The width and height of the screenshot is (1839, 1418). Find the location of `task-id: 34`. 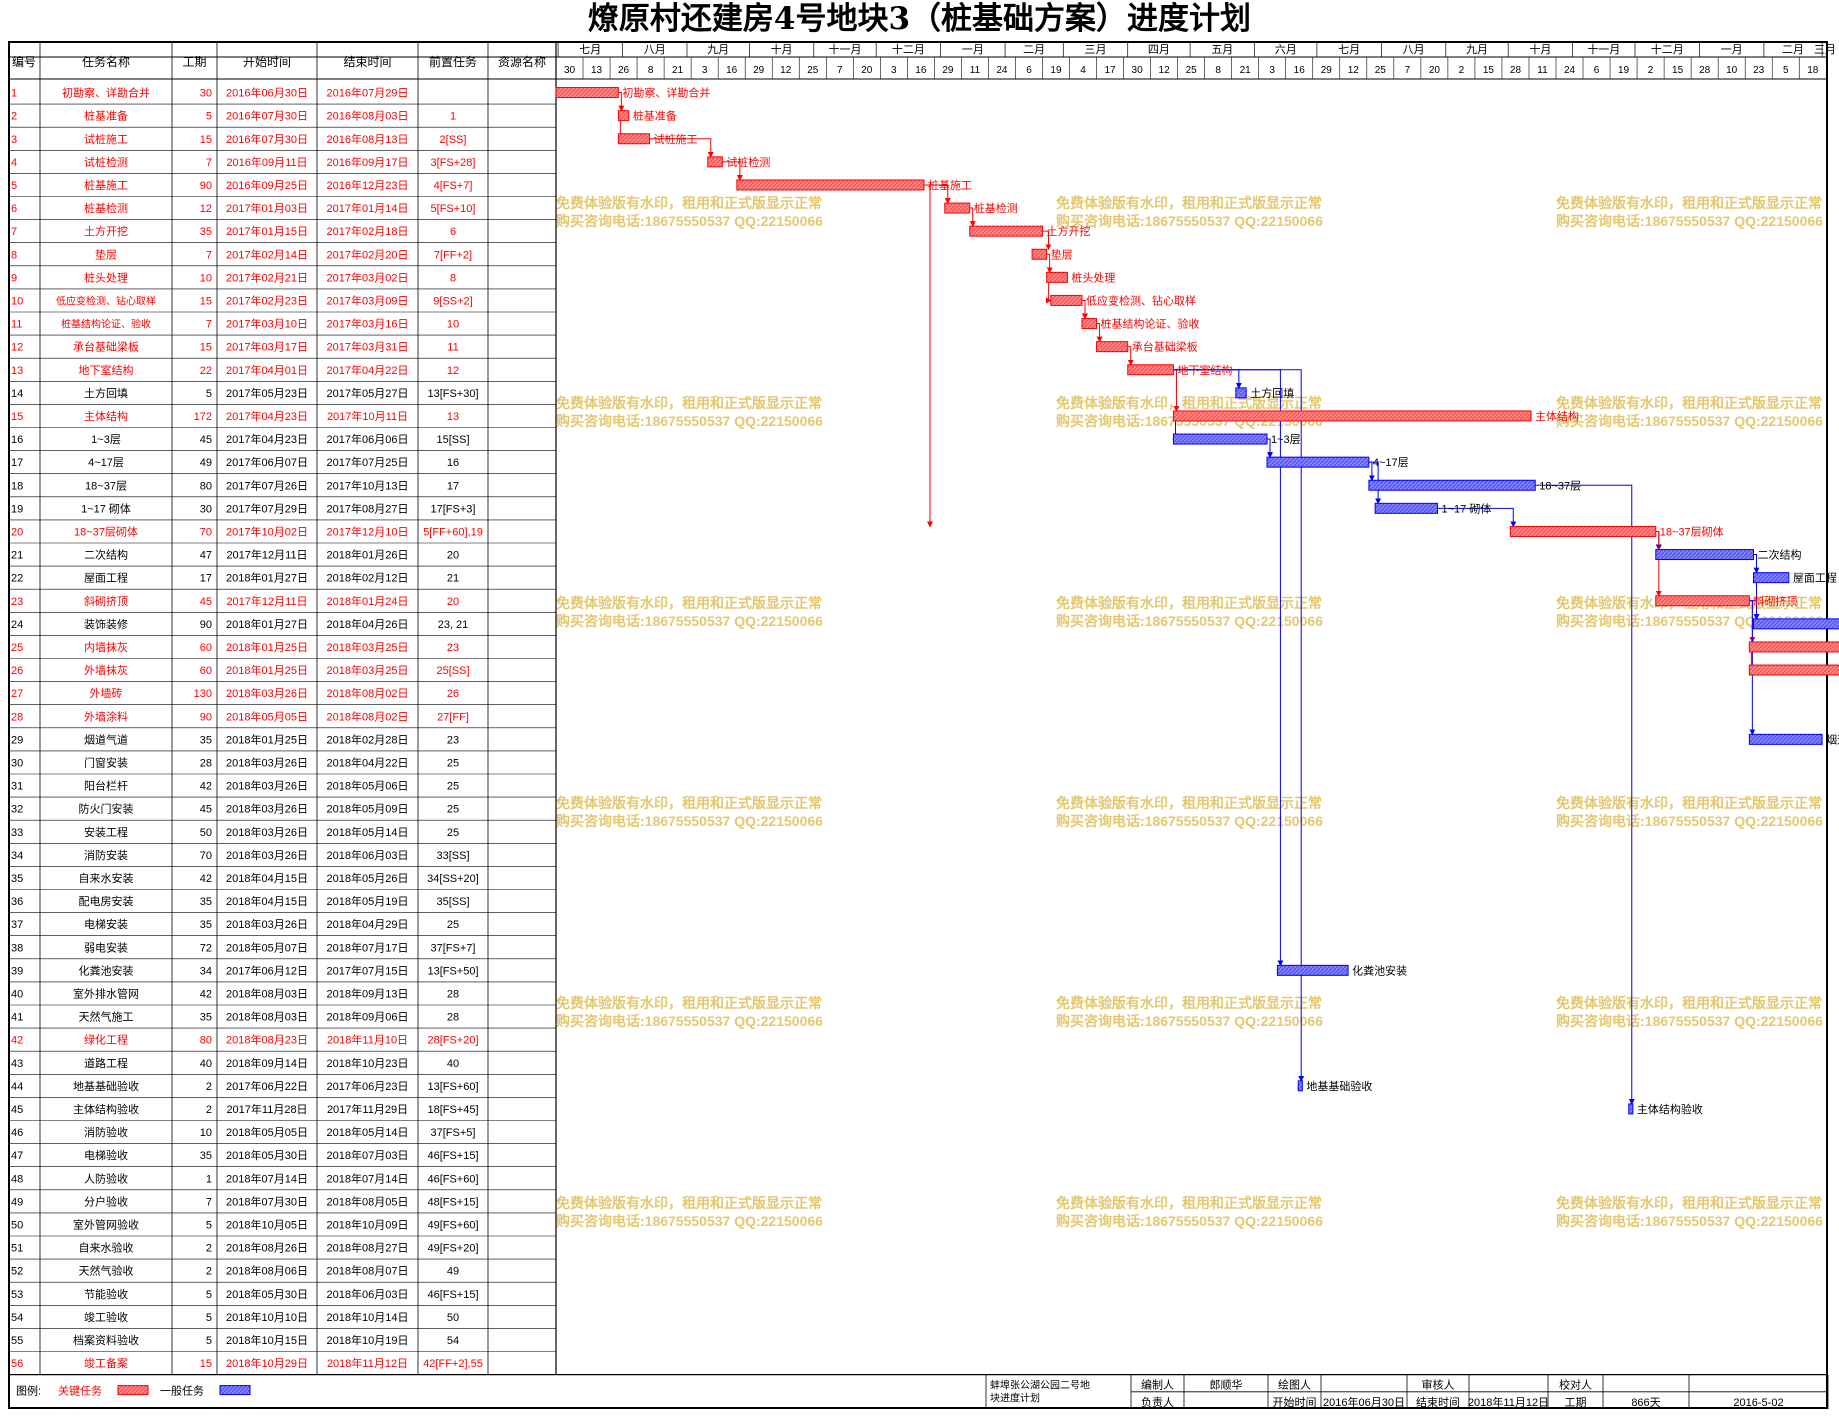

task-id: 34 is located at coordinates (17, 856).